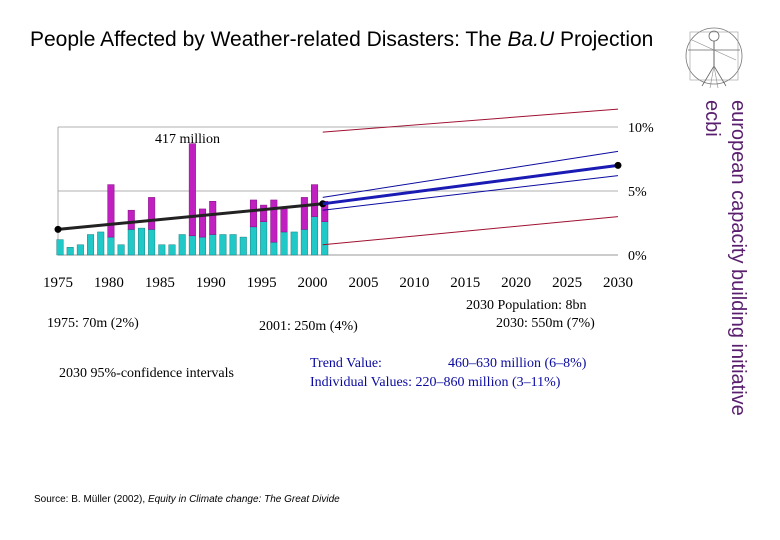  I want to click on x-tick-label: 2010, so click(414, 283).